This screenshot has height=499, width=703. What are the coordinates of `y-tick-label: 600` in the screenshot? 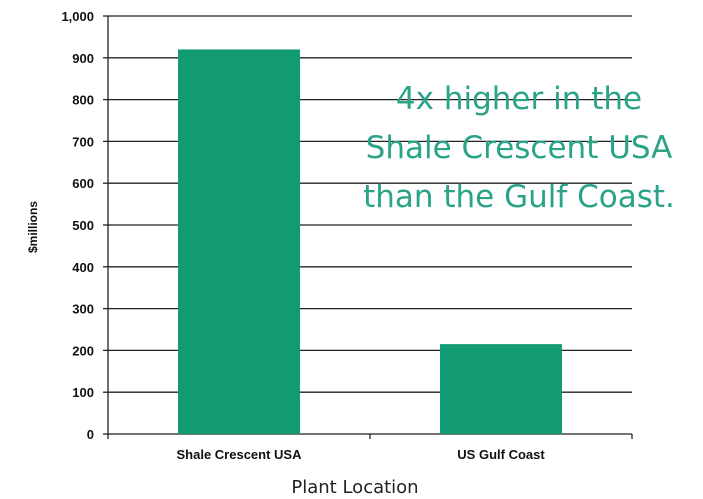 It's located at (83, 183).